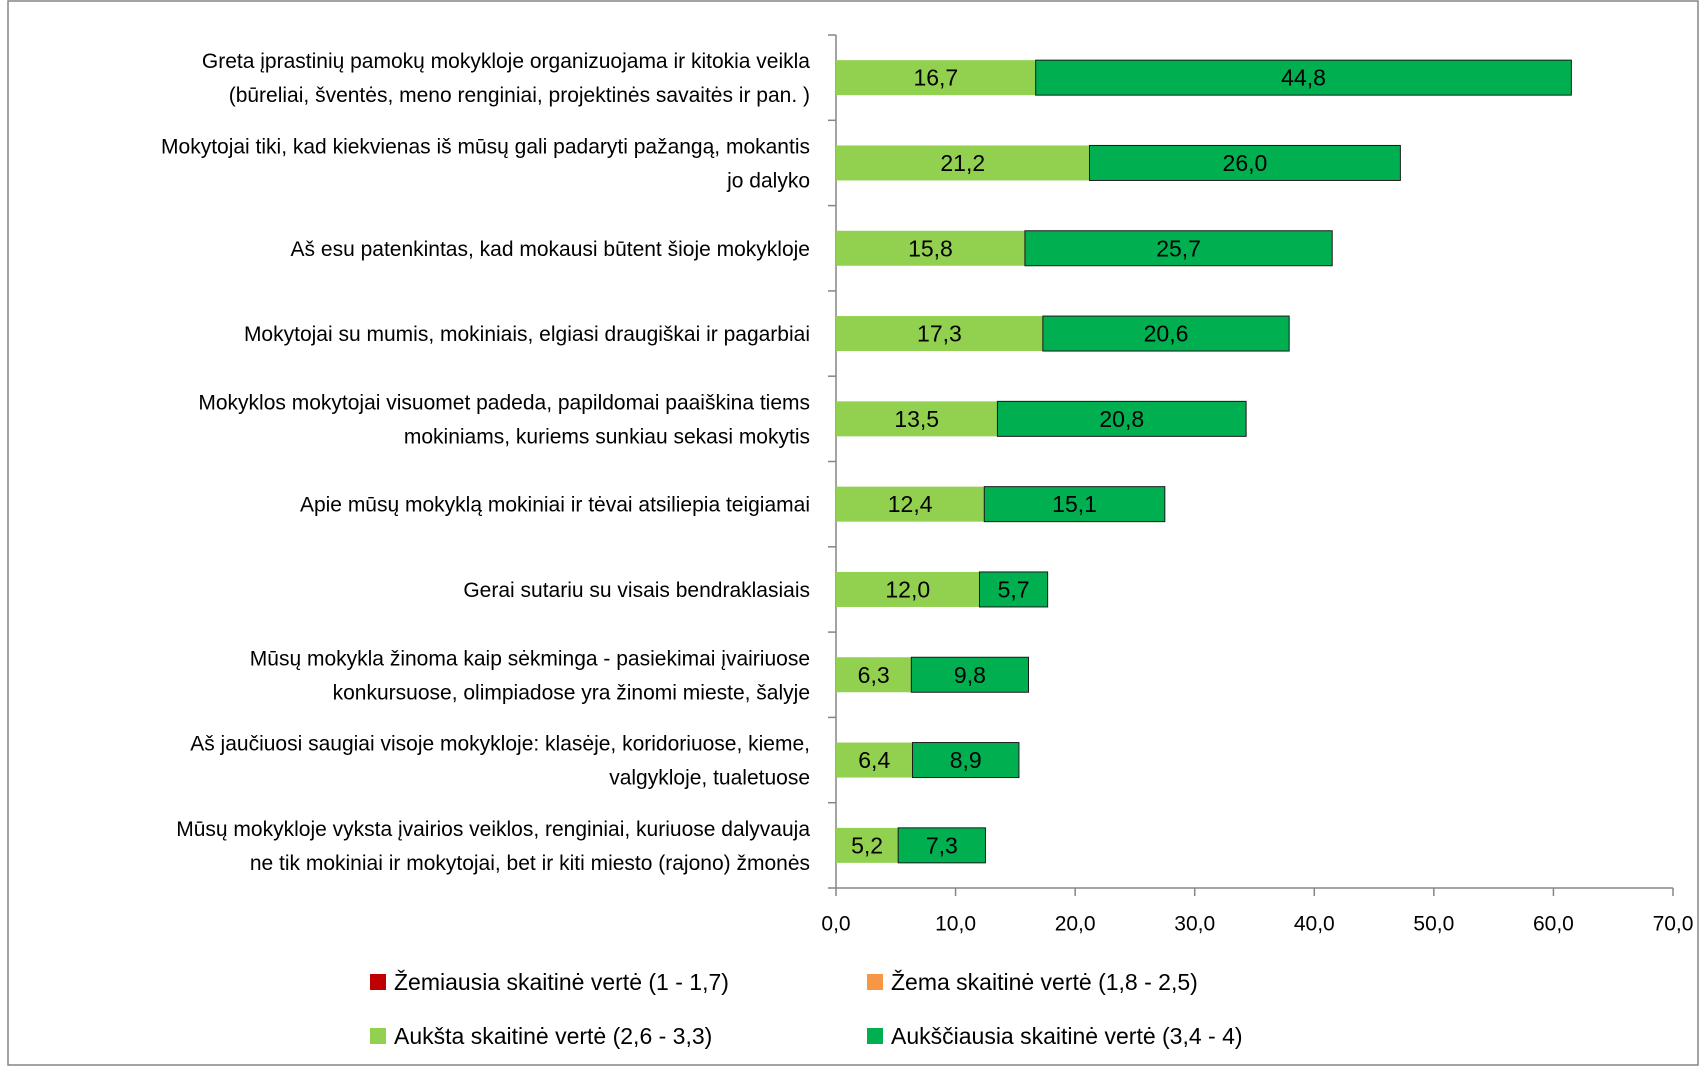  I want to click on data-label: 17,3, so click(939, 334).